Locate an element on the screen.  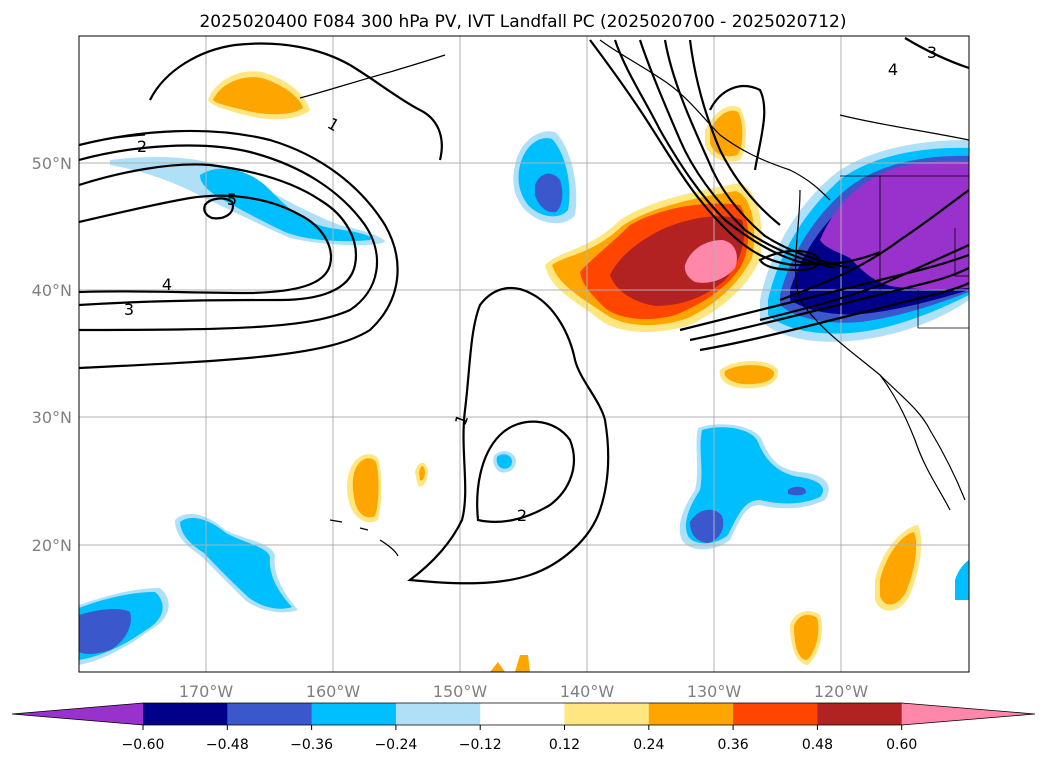
colorbar-tick-label: −0.60 is located at coordinates (143, 745).